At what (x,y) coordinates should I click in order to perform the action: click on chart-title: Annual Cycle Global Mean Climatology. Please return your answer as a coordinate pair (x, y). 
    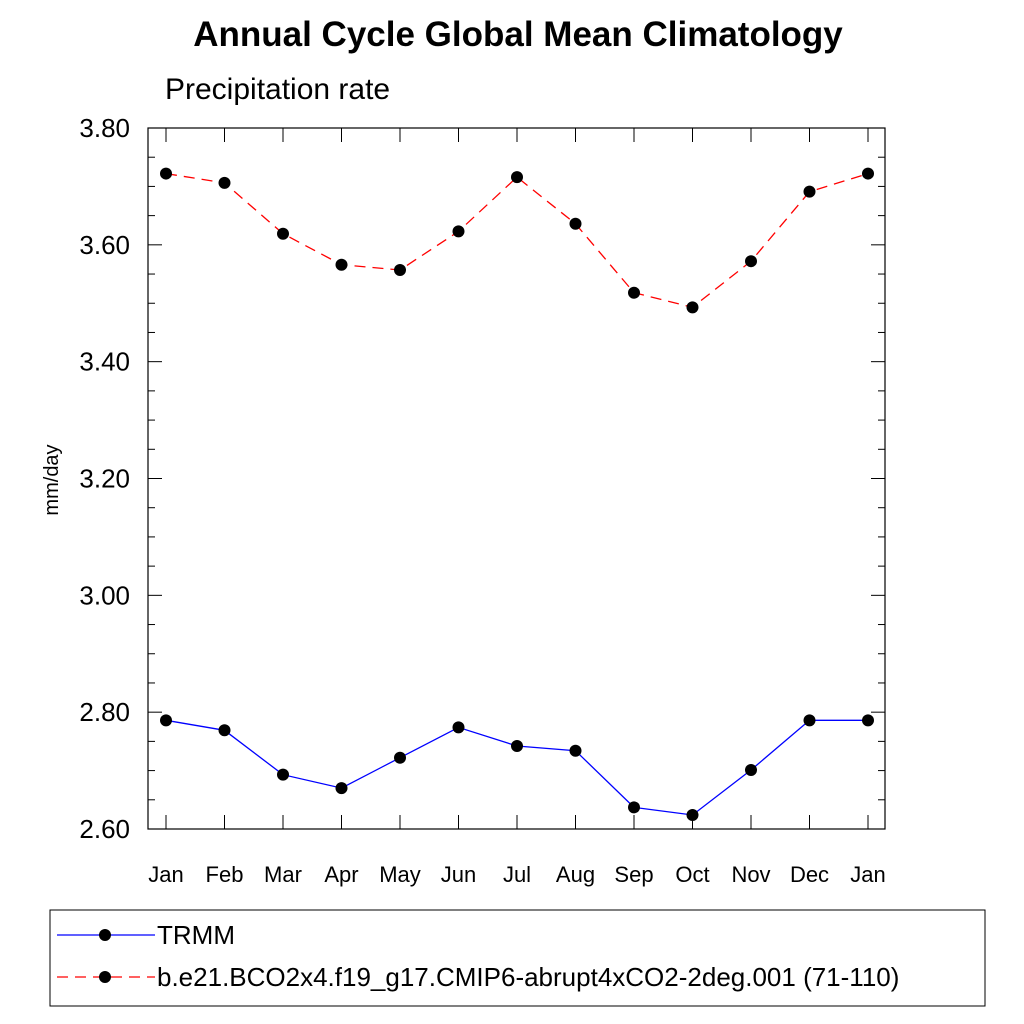
    Looking at the image, I should click on (518, 34).